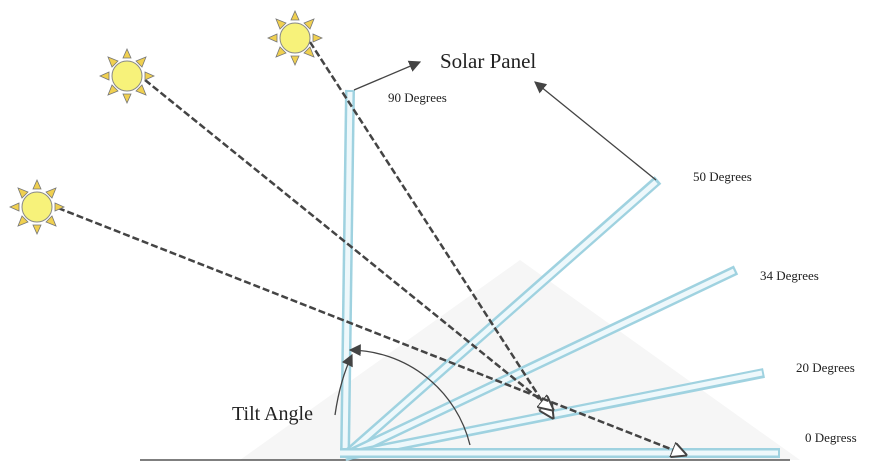  I want to click on title: Solar Panel, so click(488, 61).